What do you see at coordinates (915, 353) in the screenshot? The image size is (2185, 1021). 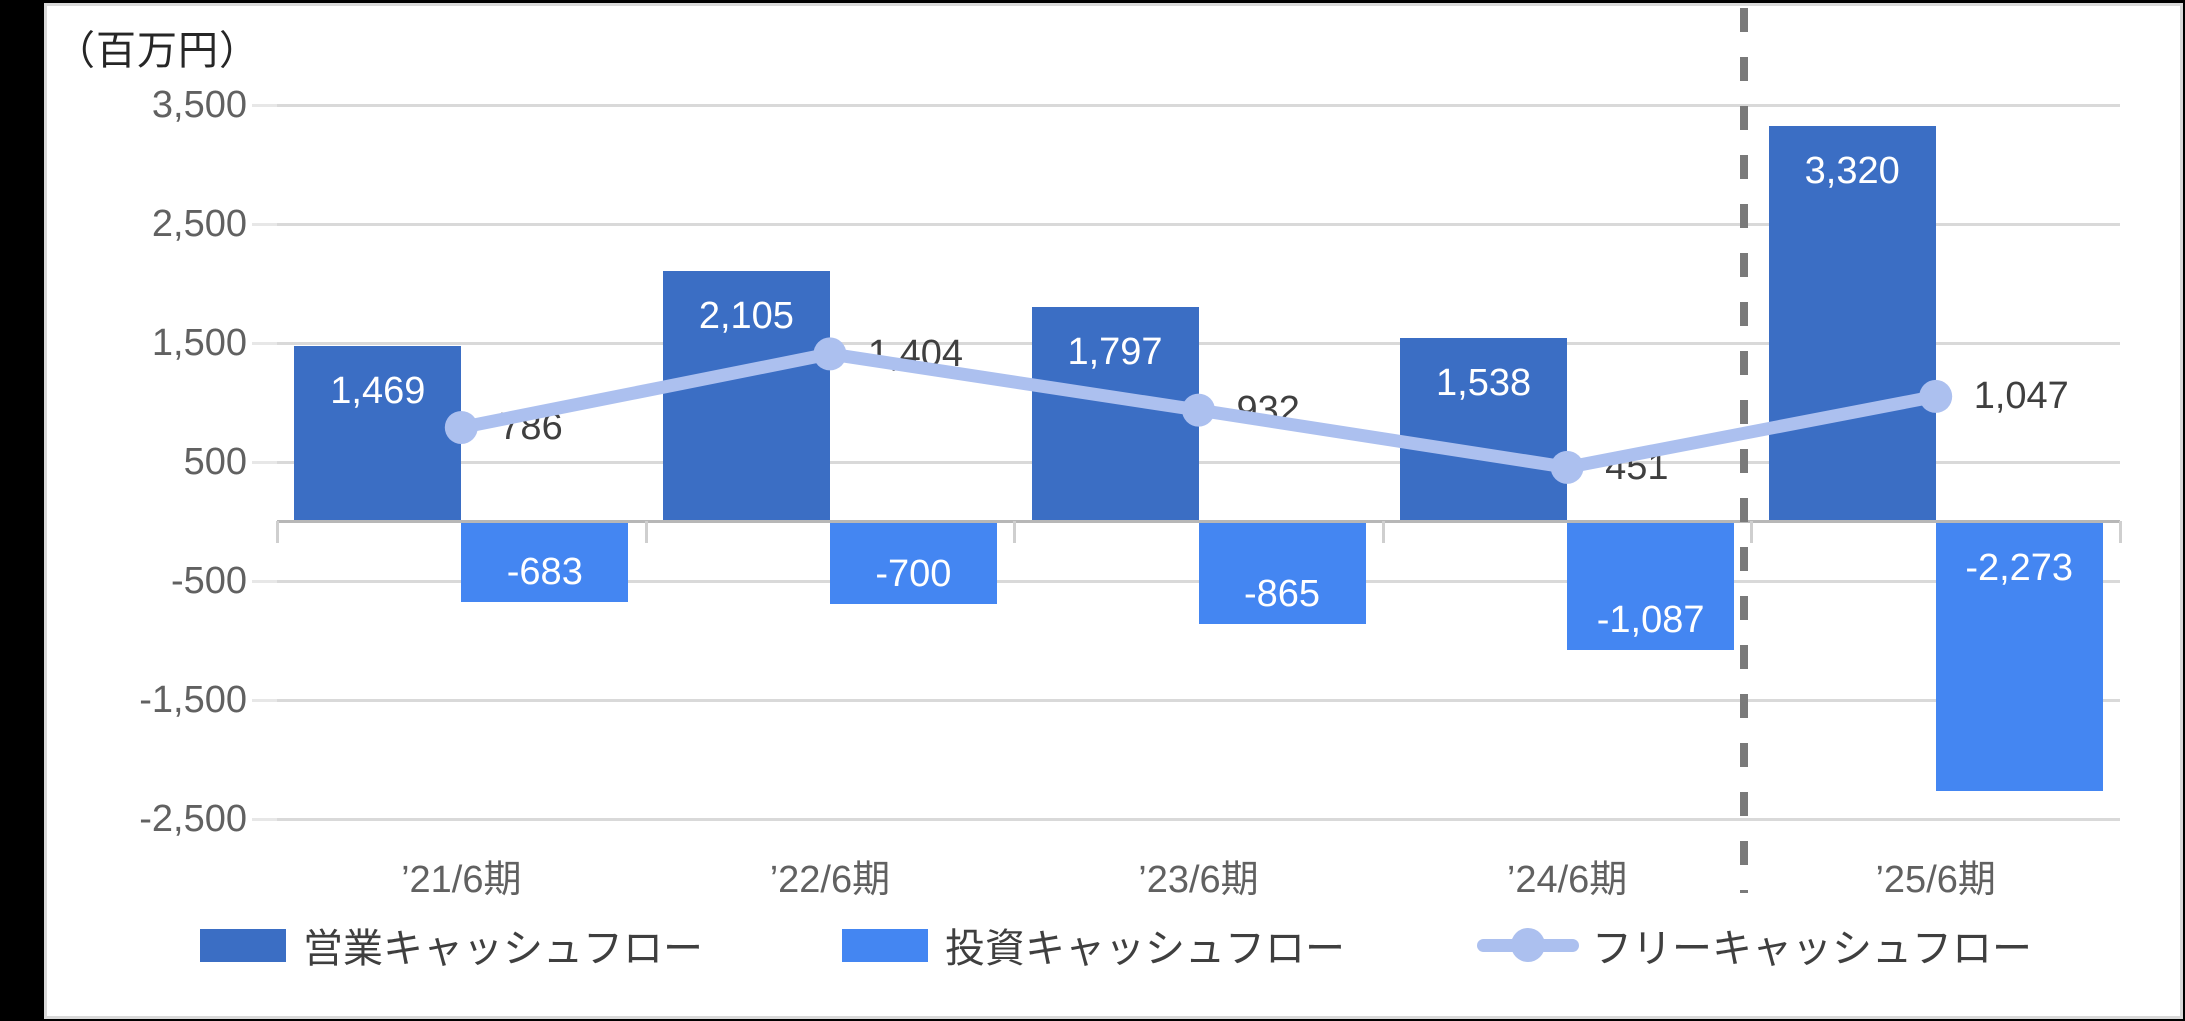 I see `line-label-free-cash-flow: 1,404` at bounding box center [915, 353].